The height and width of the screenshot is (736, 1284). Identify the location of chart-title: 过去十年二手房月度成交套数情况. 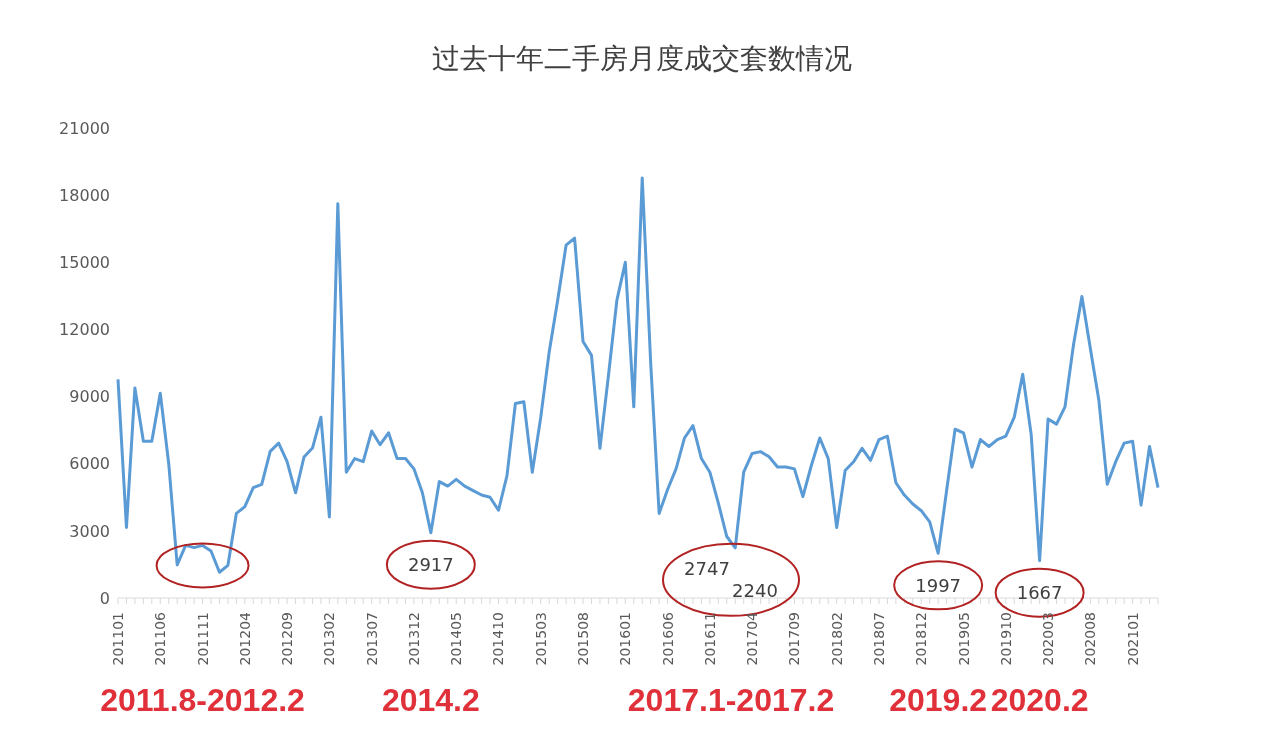
(642, 59).